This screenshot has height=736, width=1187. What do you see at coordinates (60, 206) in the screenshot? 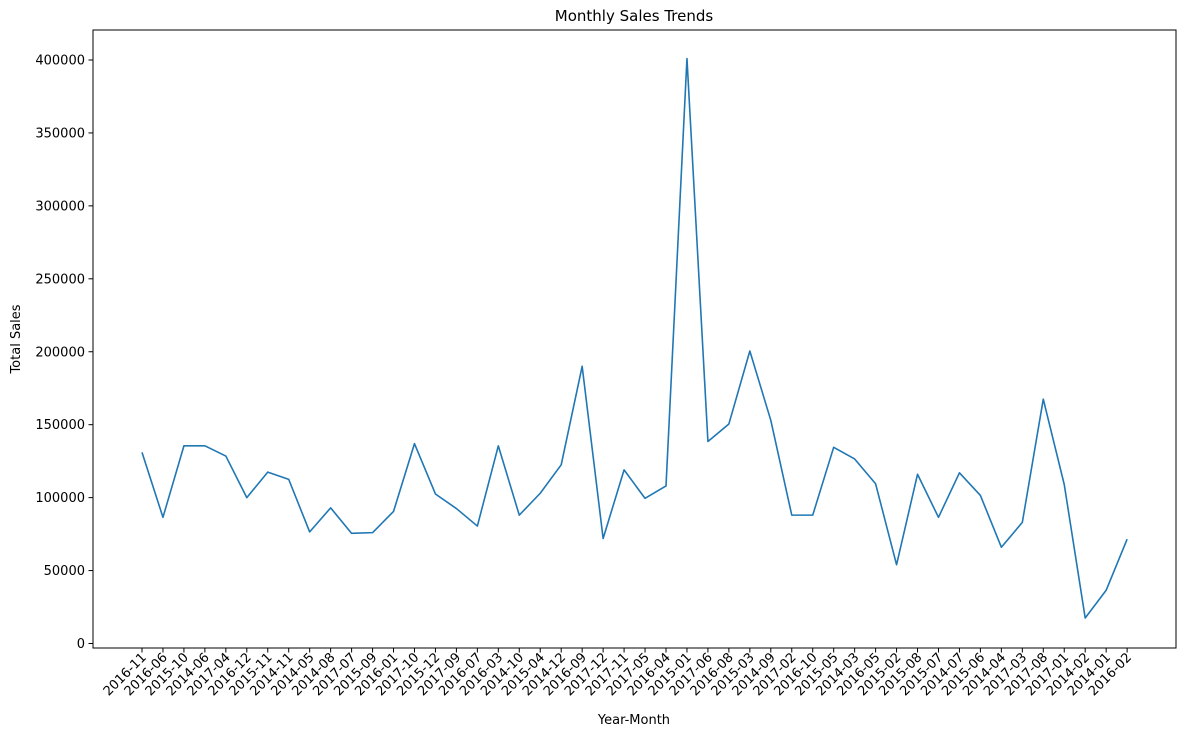
I see `y-tick-label: 300000` at bounding box center [60, 206].